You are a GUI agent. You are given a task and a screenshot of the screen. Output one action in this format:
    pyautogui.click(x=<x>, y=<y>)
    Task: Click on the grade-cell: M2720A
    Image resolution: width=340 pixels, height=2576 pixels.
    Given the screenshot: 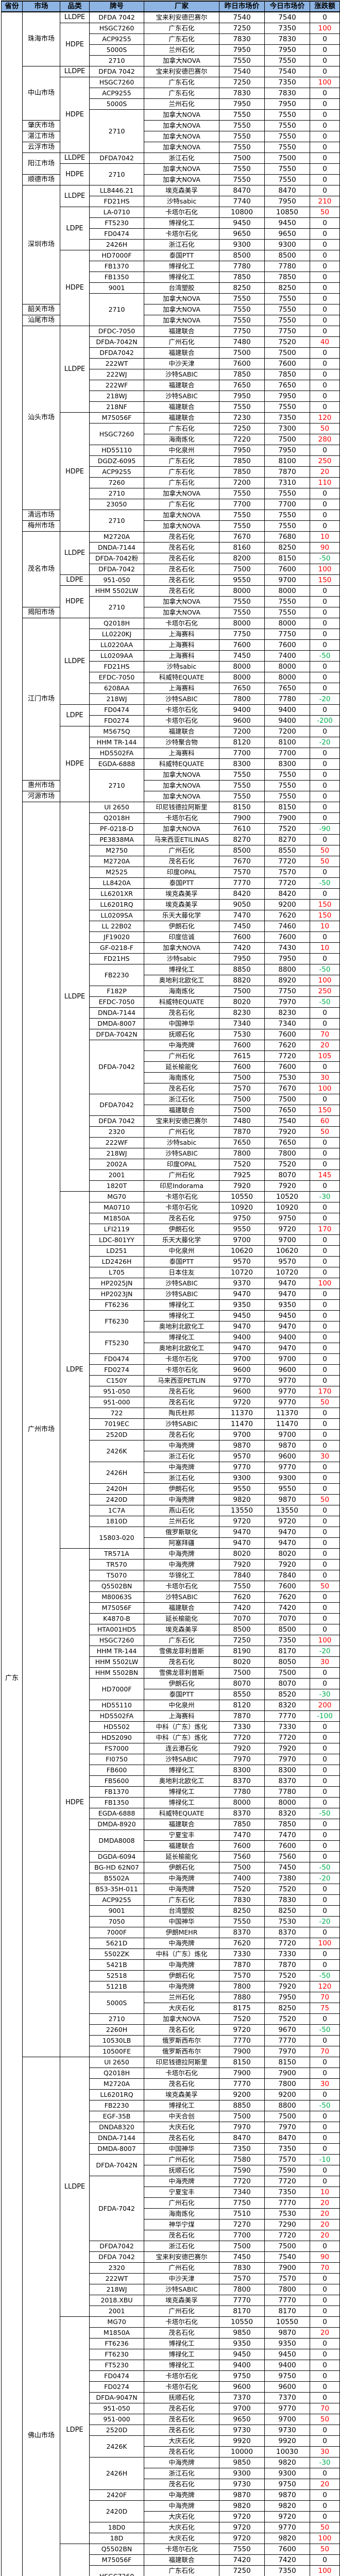 What is the action you would take?
    pyautogui.click(x=116, y=537)
    